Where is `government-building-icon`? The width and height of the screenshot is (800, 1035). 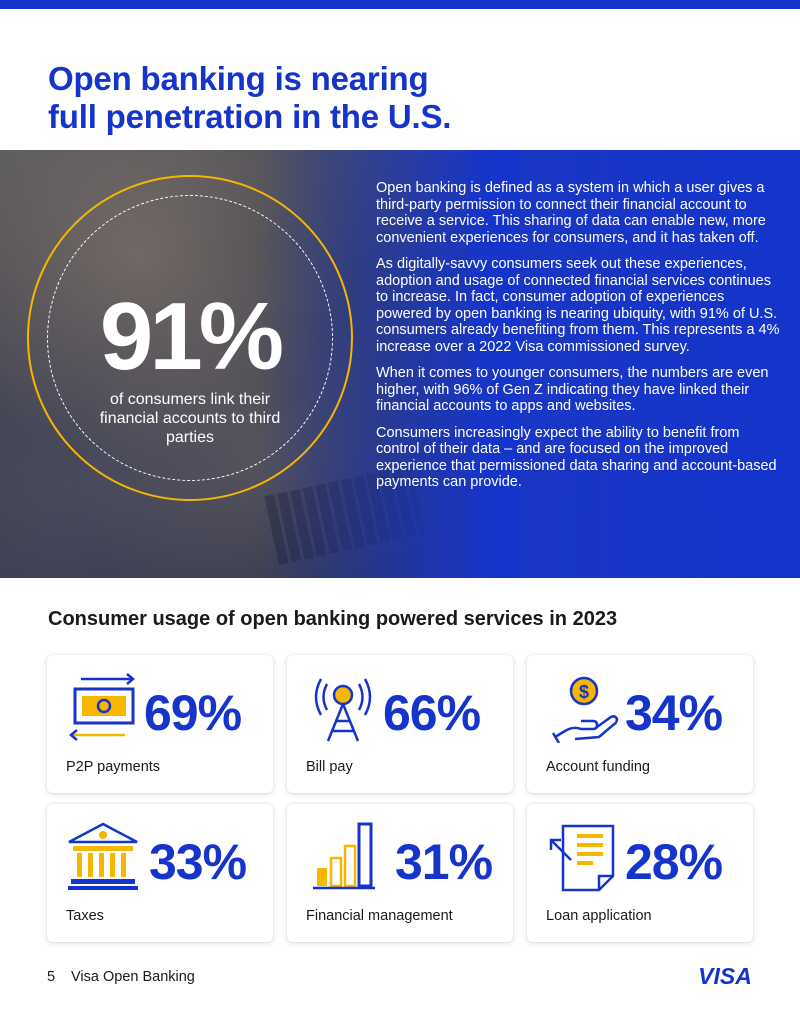
government-building-icon is located at coordinates (103, 856).